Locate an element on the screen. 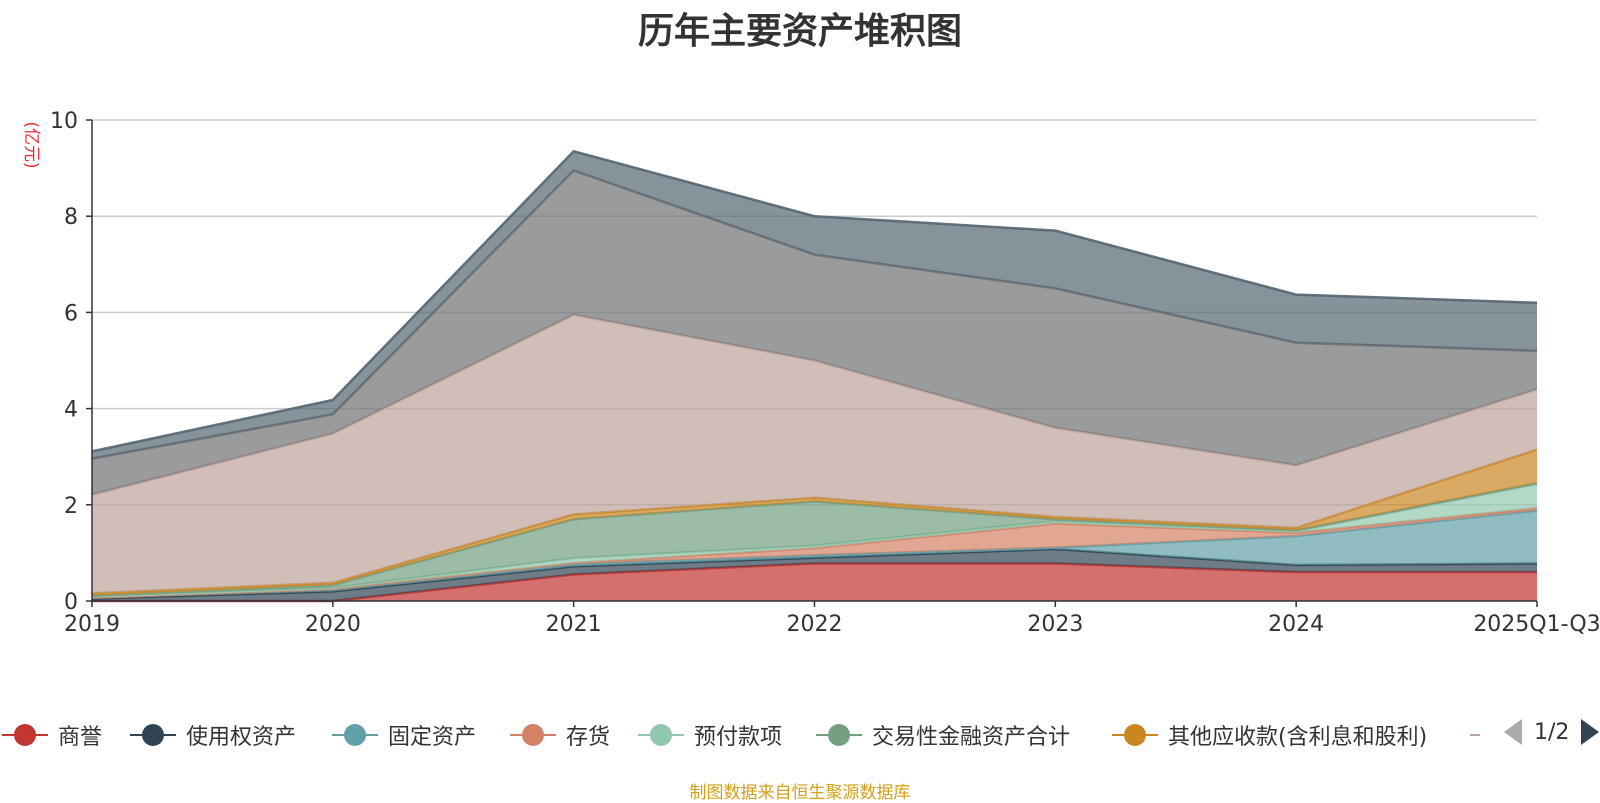 This screenshot has width=1600, height=803. legend-overflow-marker is located at coordinates (1475, 735).